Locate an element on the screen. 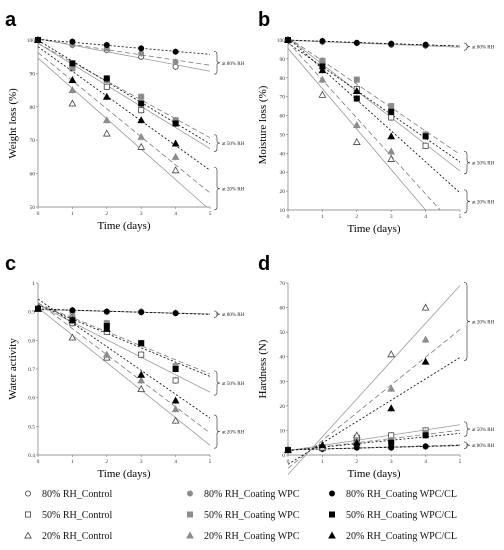 This screenshot has width=504, height=550. y-tick-label: 80 is located at coordinates (283, 79).